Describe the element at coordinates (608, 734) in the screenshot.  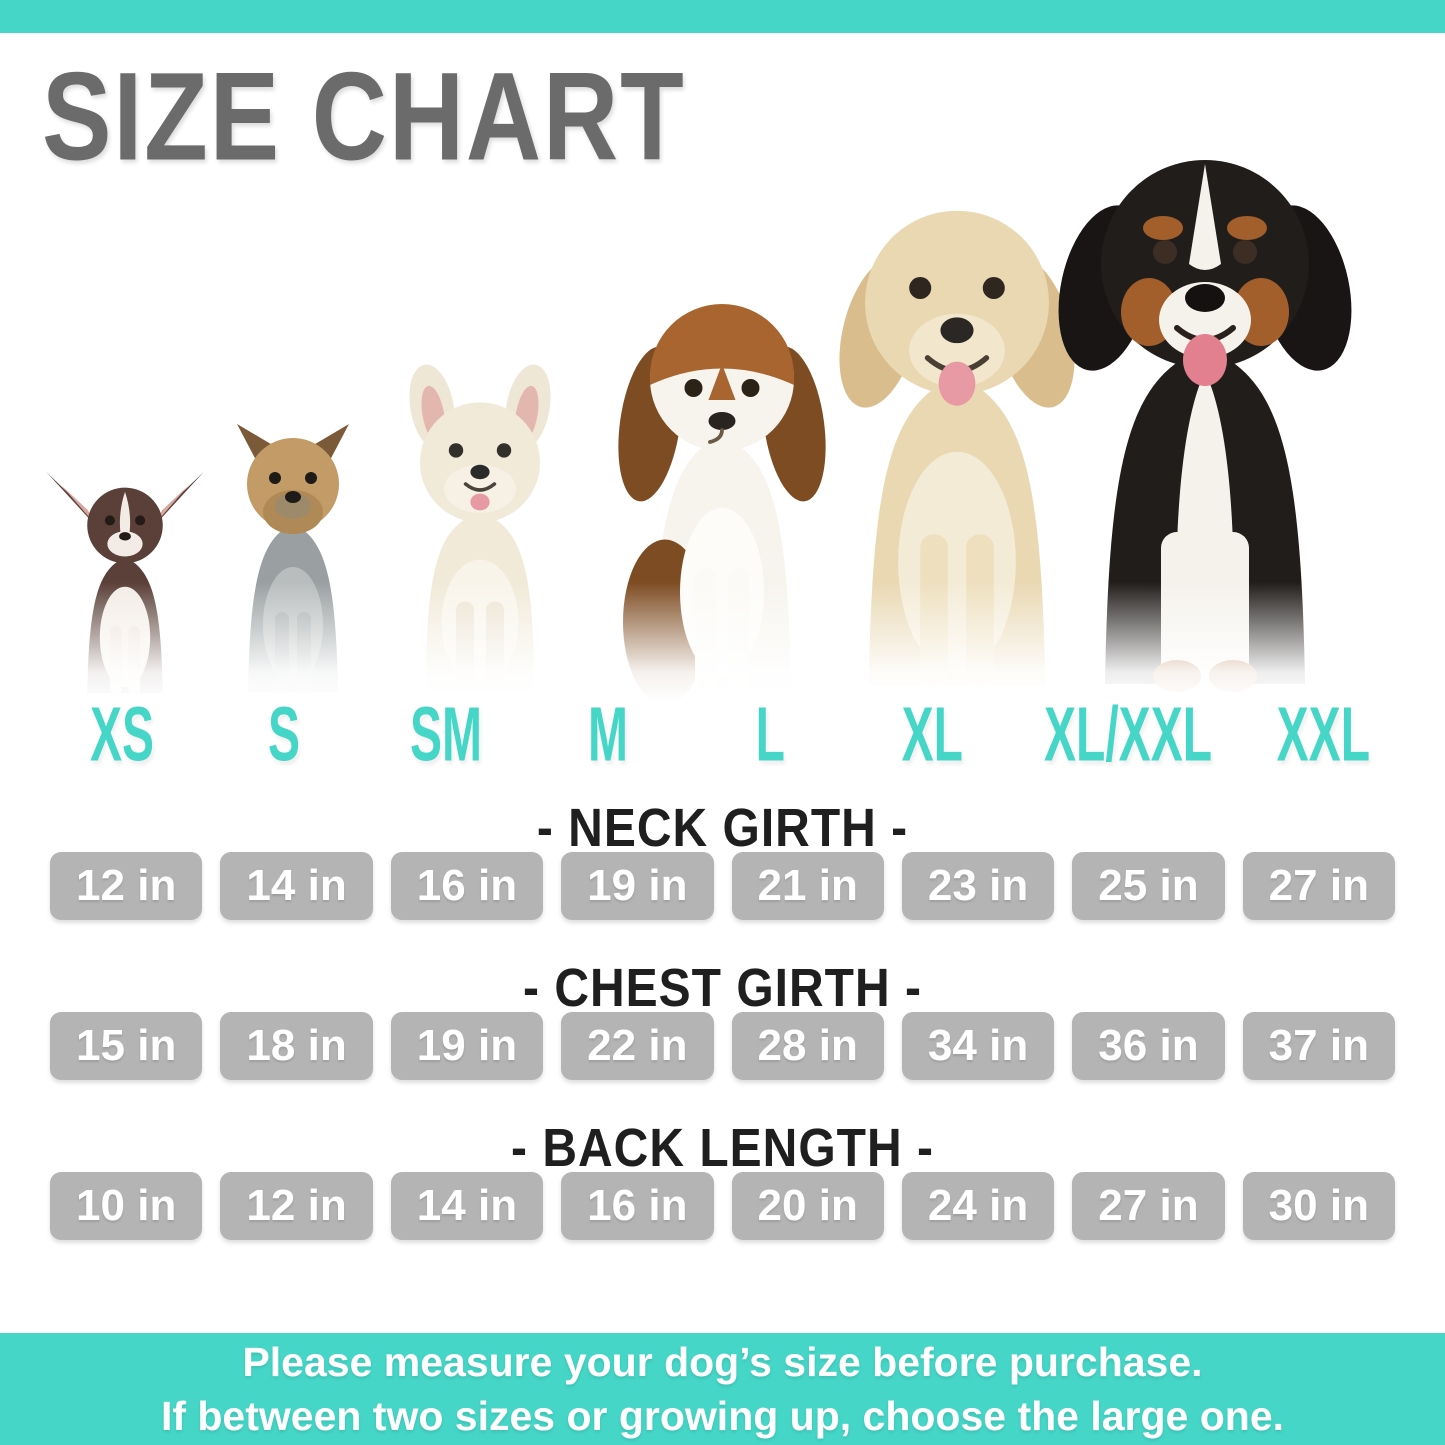
I see `size-label-m: M` at that location.